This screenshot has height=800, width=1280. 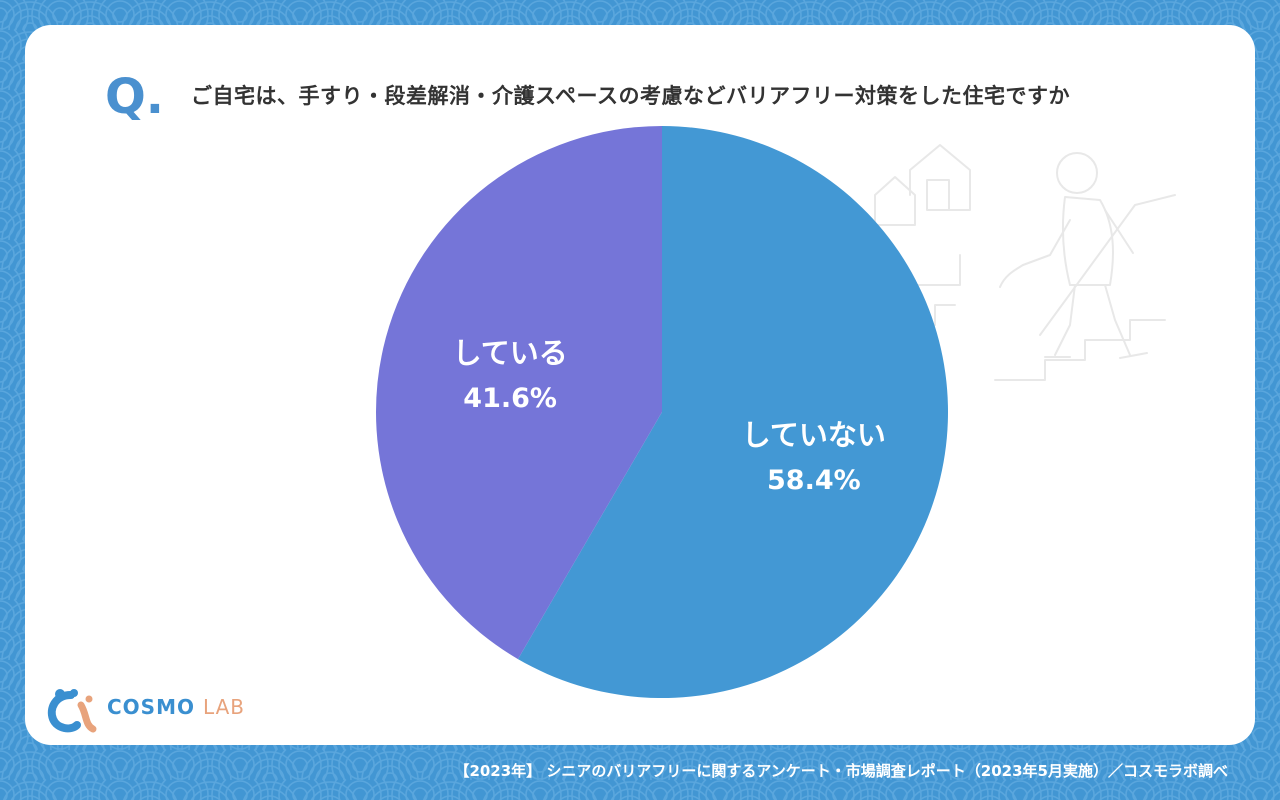 I want to click on pie-slice-value-0: 58.4%, so click(x=814, y=480).